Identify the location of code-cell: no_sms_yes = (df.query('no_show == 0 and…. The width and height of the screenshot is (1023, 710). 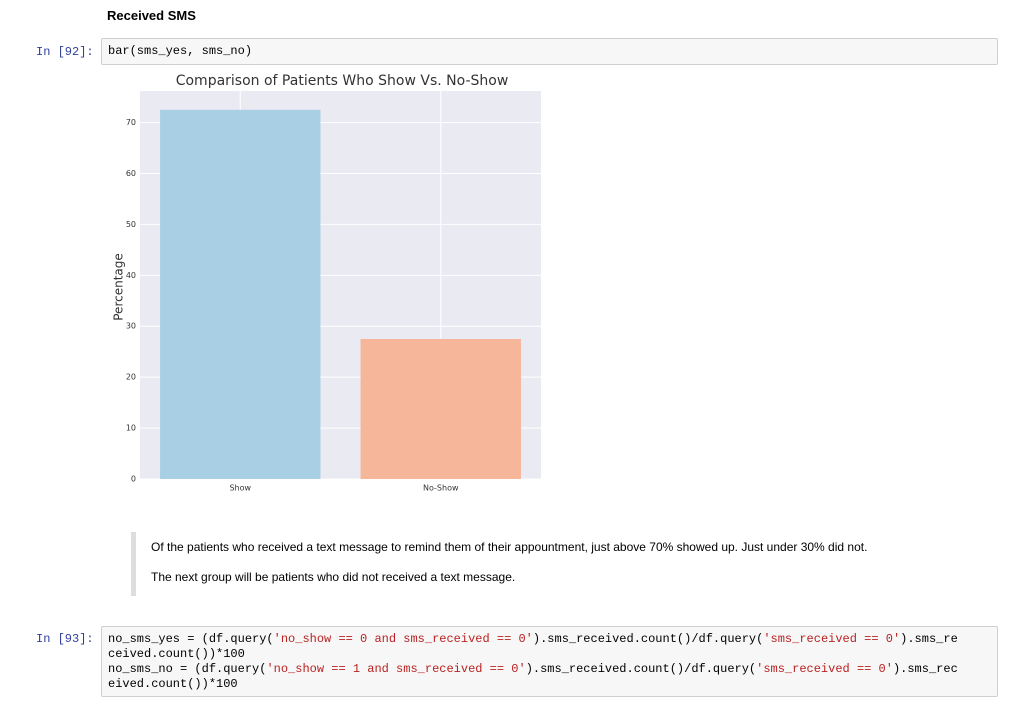
(549, 661).